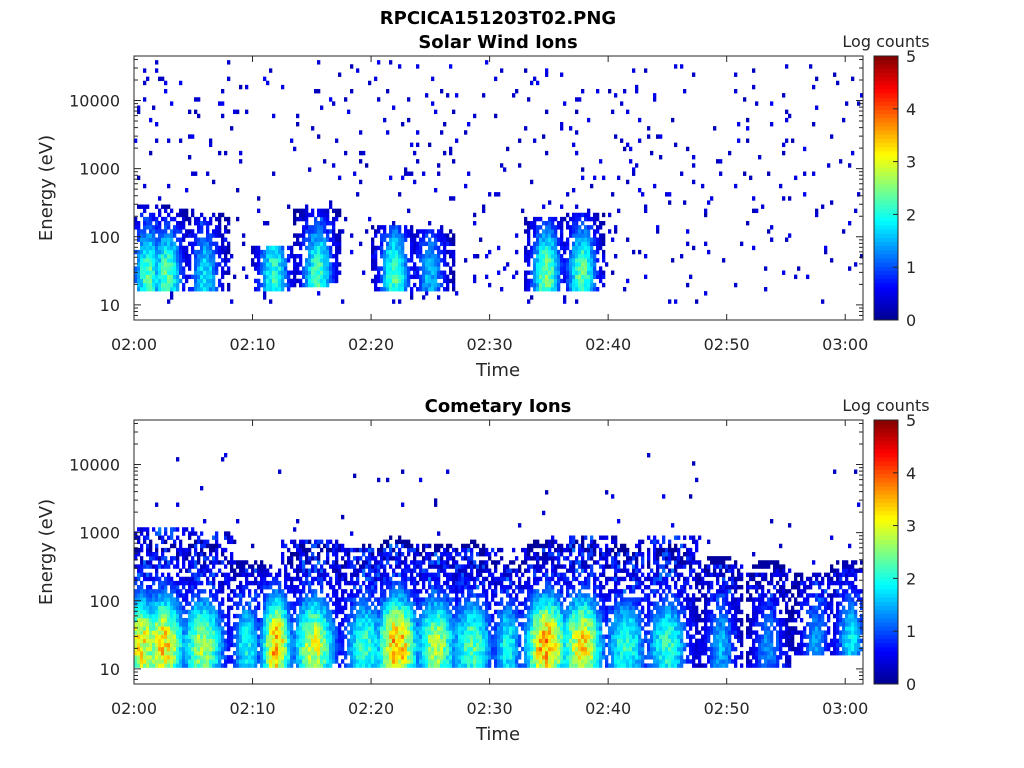 This screenshot has height=768, width=1024. I want to click on x-tick-label: 02:40, so click(608, 344).